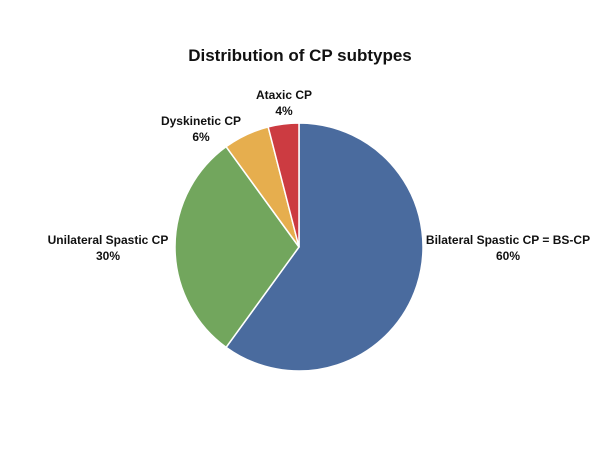  Describe the element at coordinates (201, 137) in the screenshot. I see `slice-value-2: 6%` at that location.